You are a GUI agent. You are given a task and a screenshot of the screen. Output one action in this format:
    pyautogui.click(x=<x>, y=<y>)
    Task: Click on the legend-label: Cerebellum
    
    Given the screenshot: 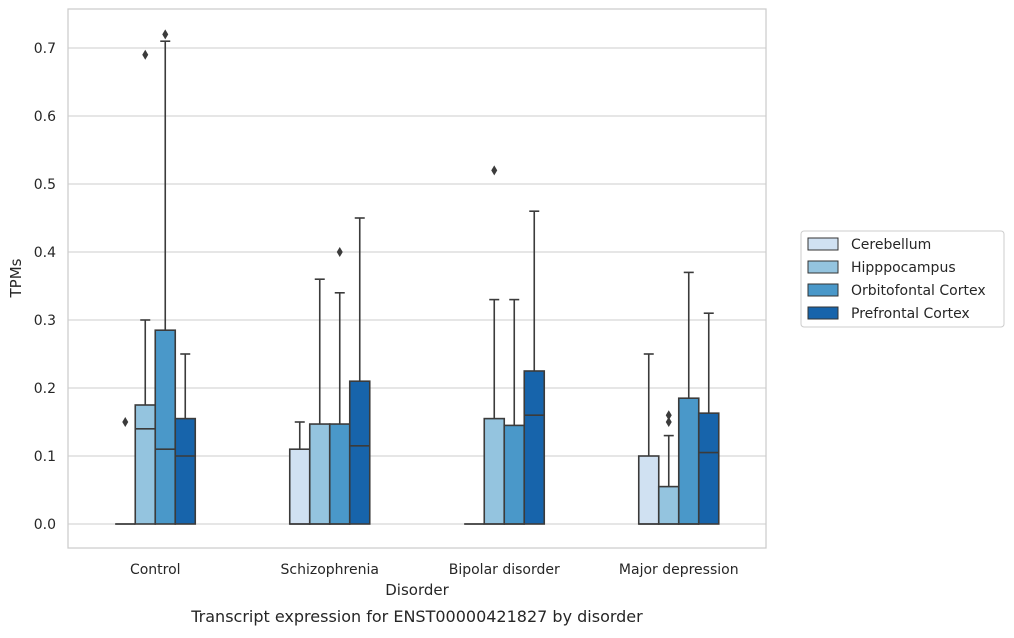 What is the action you would take?
    pyautogui.click(x=891, y=245)
    